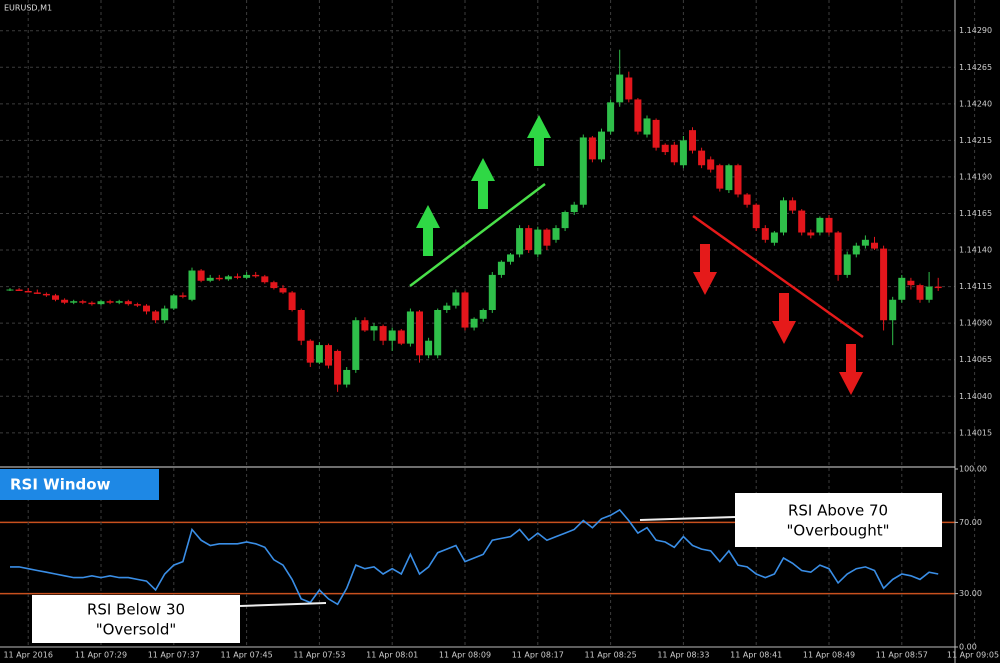 This screenshot has height=663, width=1000. I want to click on x-tick-label: 11 Apr 07:29, so click(101, 655).